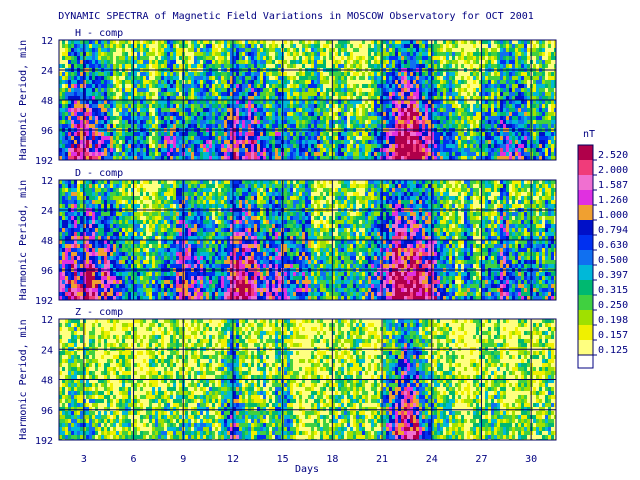  What do you see at coordinates (332, 459) in the screenshot?
I see `x-tick-label: 18` at bounding box center [332, 459].